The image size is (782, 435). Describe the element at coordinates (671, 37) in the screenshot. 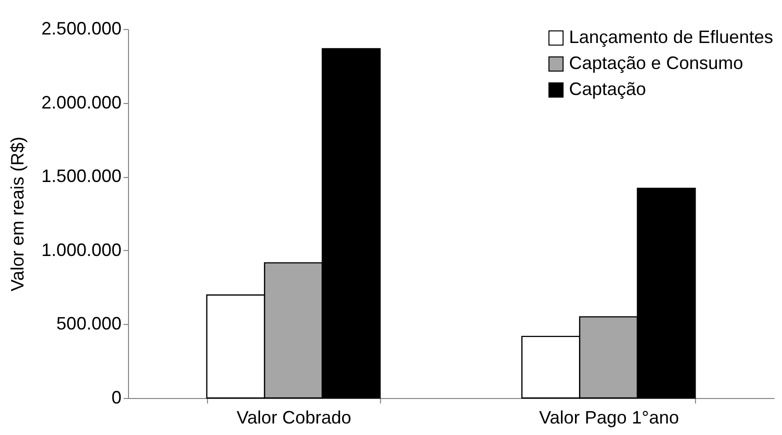

I see `legend-label: Lançamento de Efluentes` at that location.